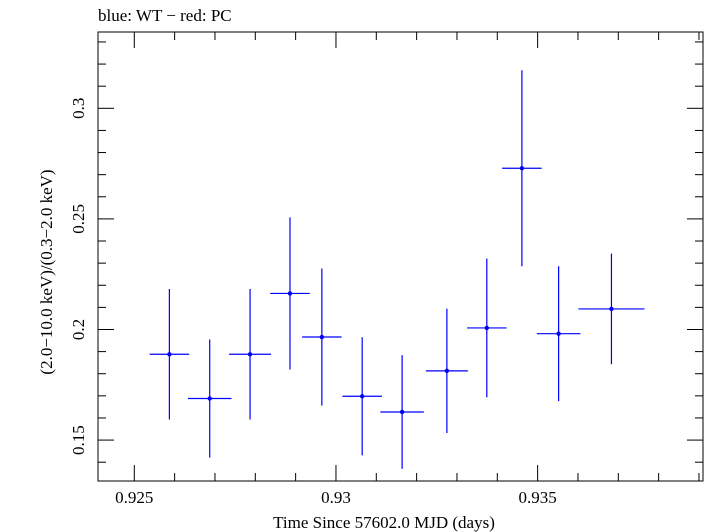 The image size is (705, 532). I want to click on y-axis-tick-labels: 0.15 0.2 0.25 0.3, so click(78, 276).